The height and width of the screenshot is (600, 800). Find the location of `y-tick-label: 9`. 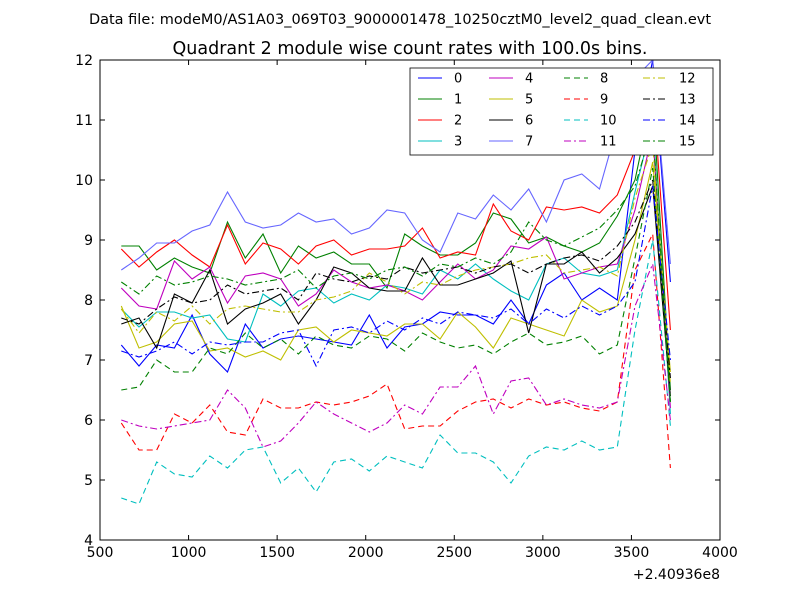

y-tick-label: 9 is located at coordinates (88, 241).